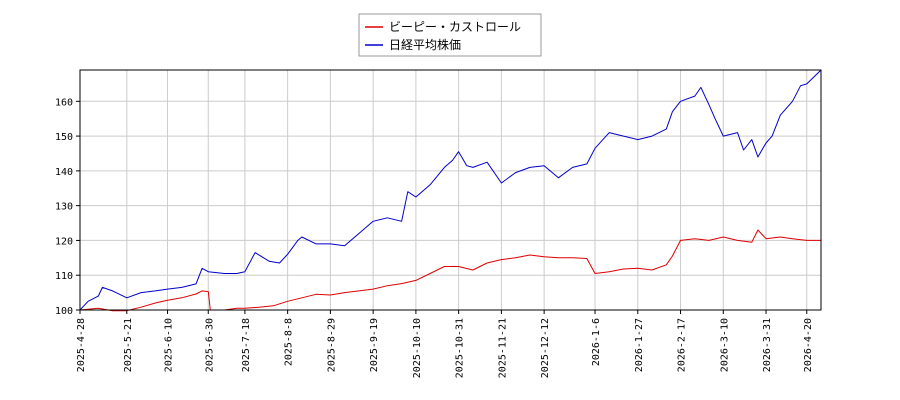 This screenshot has height=400, width=900. I want to click on y-axis: 100 110 120 130 140 150 160, so click(67, 207).